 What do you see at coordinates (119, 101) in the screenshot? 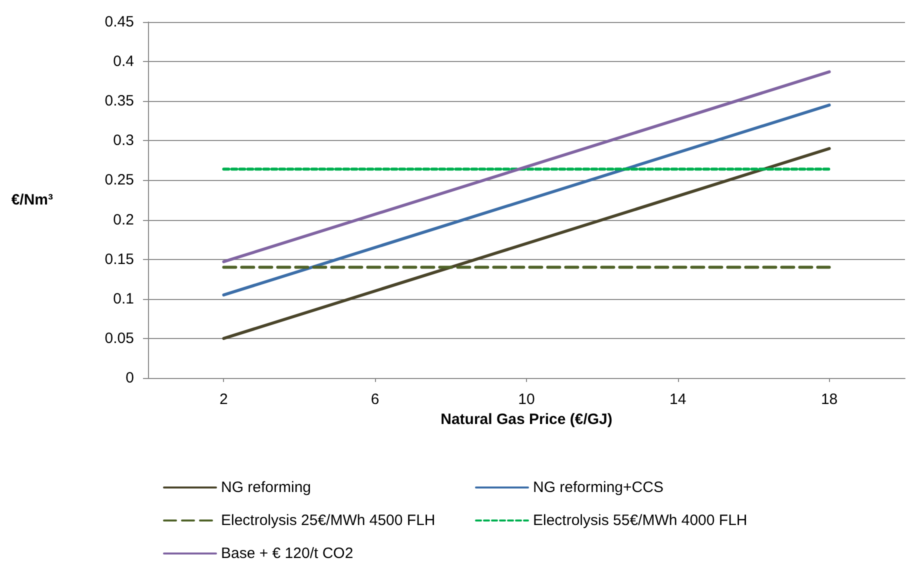
I see `y-tick-label: 0.35` at bounding box center [119, 101].